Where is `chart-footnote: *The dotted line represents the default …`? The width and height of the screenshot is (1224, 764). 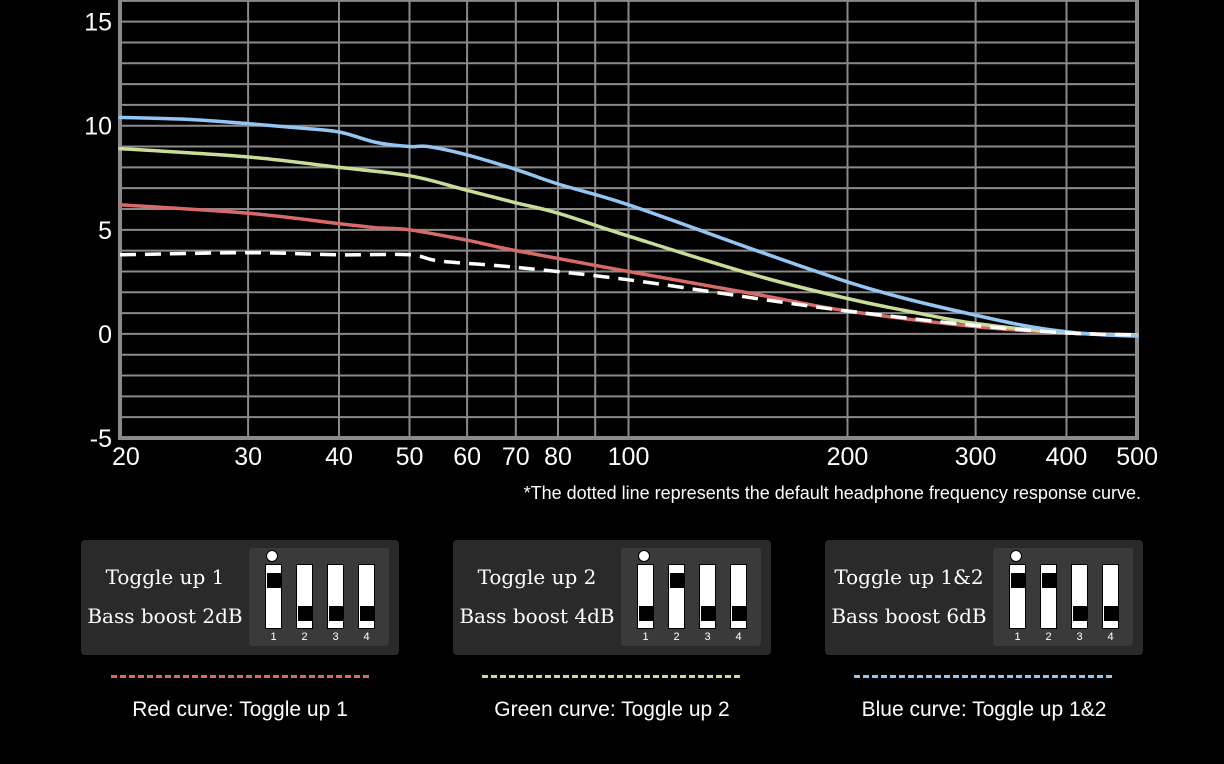
chart-footnote: *The dotted line represents the default … is located at coordinates (832, 493).